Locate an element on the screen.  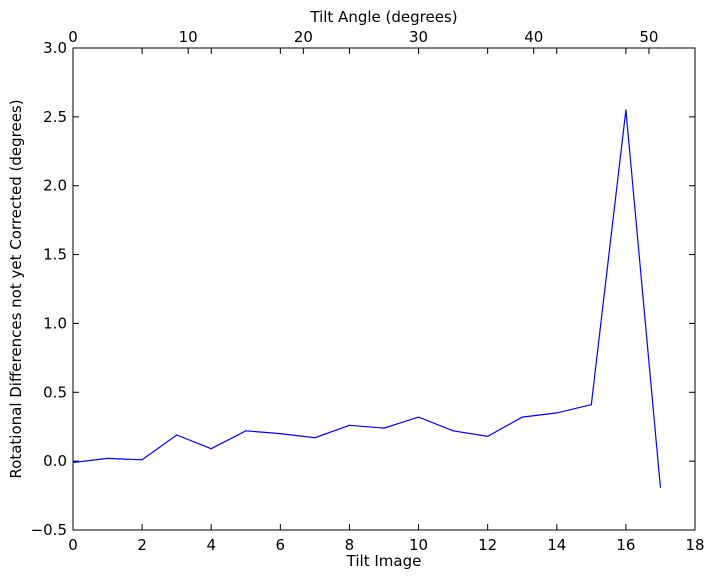
y-tick-label: −0.5 is located at coordinates (49, 530).